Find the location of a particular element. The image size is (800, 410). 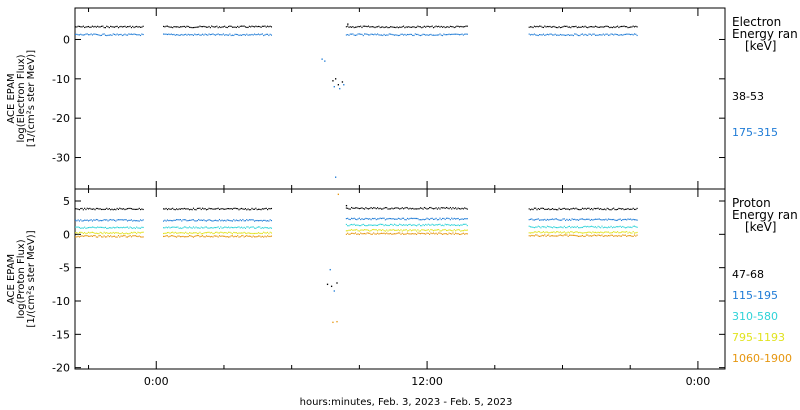

proton-legend-item: 47-68 is located at coordinates (748, 274).